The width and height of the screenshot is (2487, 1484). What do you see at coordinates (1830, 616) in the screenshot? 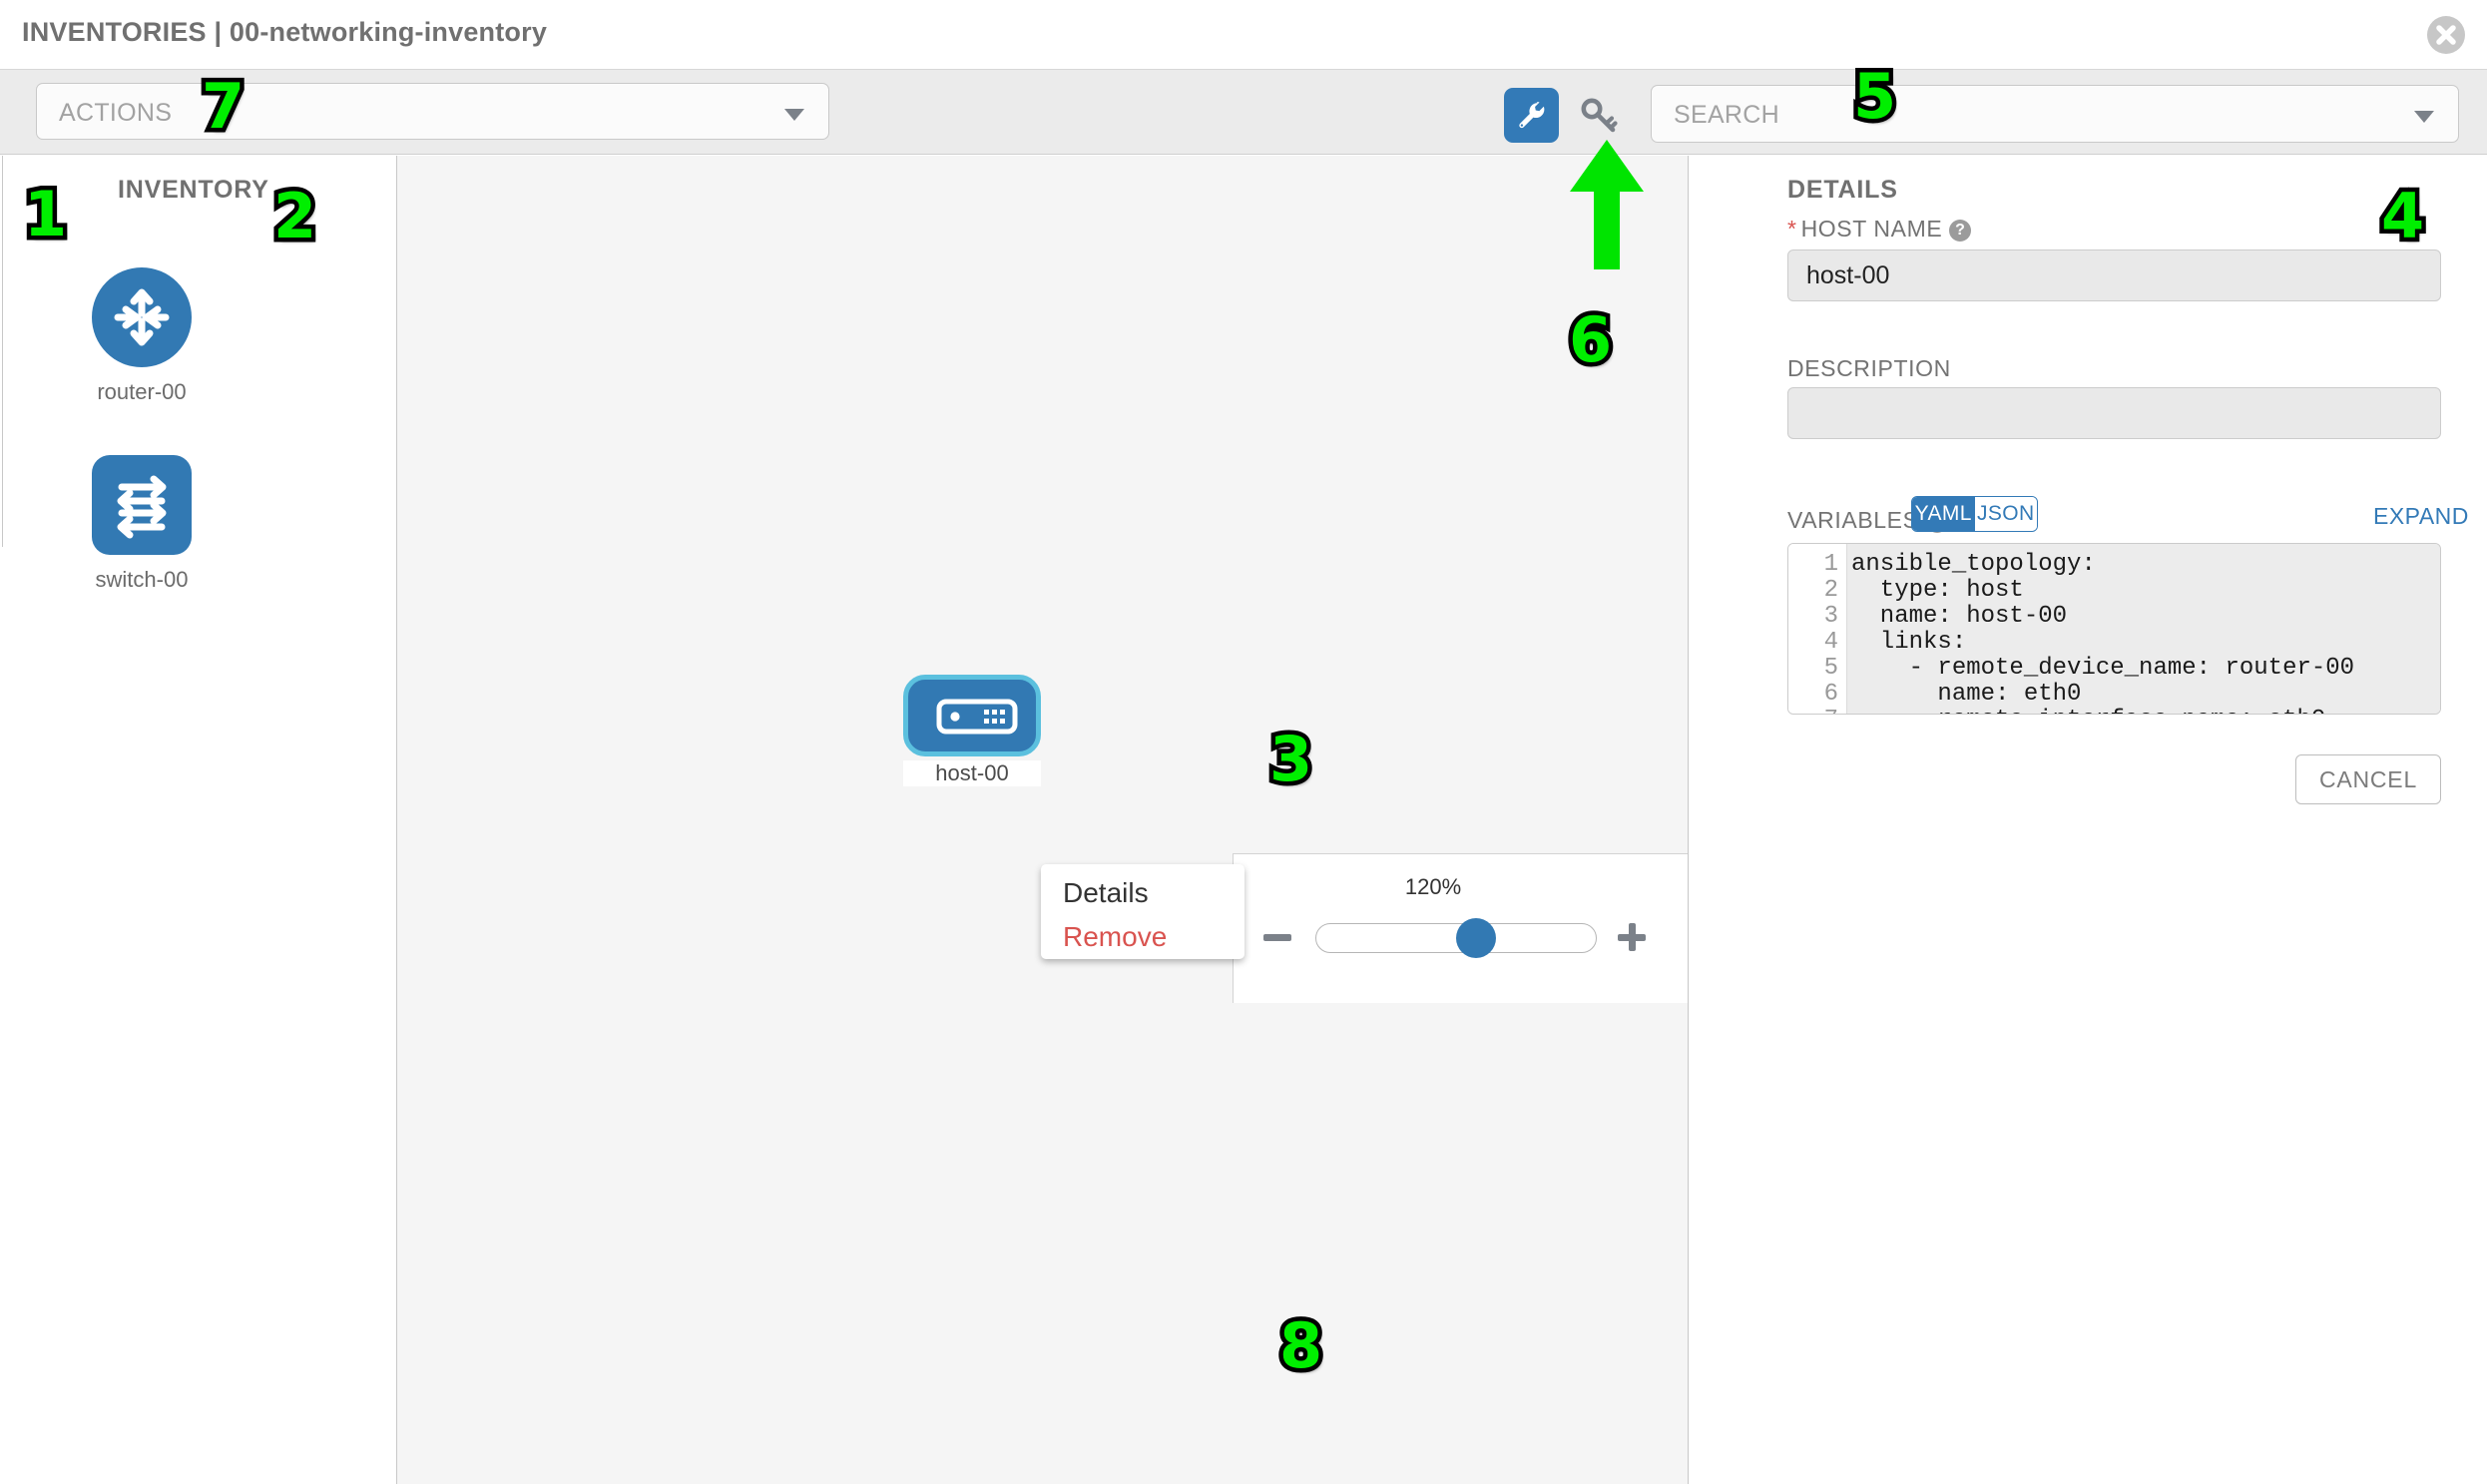
I see `line-number: 3` at bounding box center [1830, 616].